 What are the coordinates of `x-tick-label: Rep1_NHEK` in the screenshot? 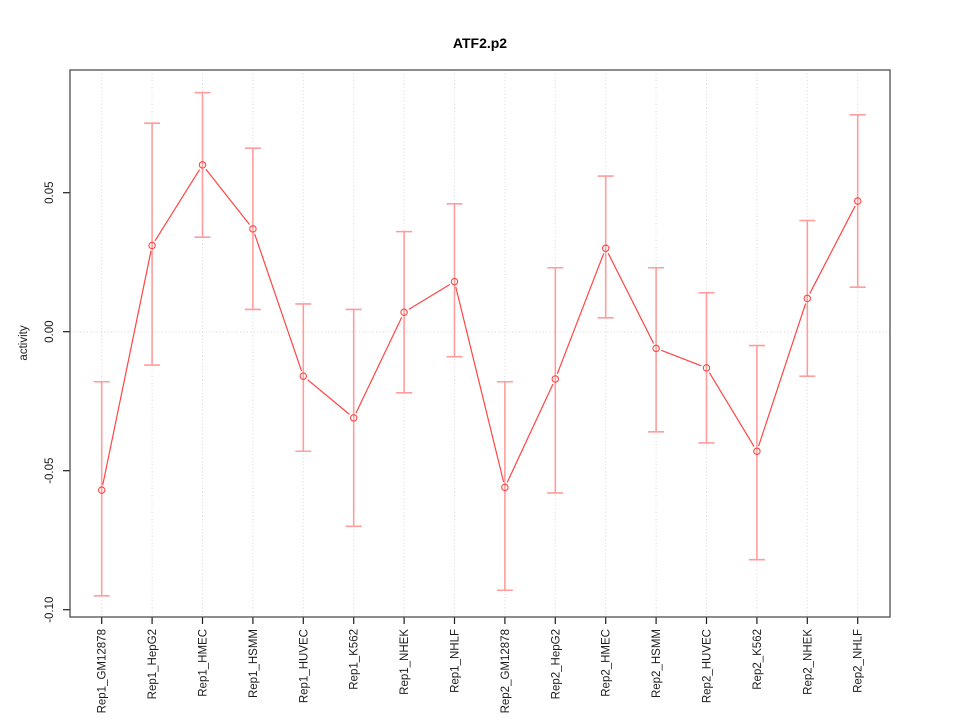 It's located at (405, 662).